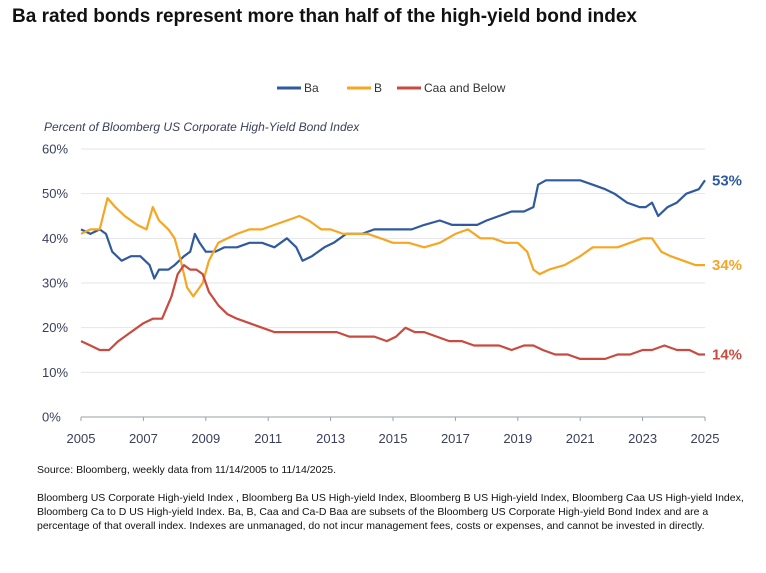 The height and width of the screenshot is (573, 766). Describe the element at coordinates (642, 438) in the screenshot. I see `x-tick-label: 2023` at that location.